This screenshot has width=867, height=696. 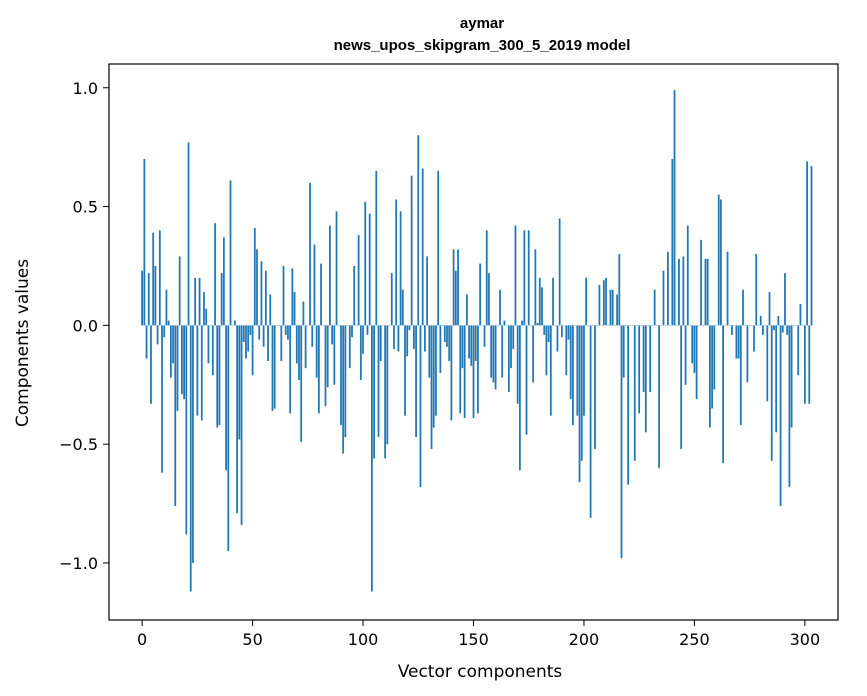 What do you see at coordinates (363, 639) in the screenshot?
I see `x-tick-label: 100` at bounding box center [363, 639].